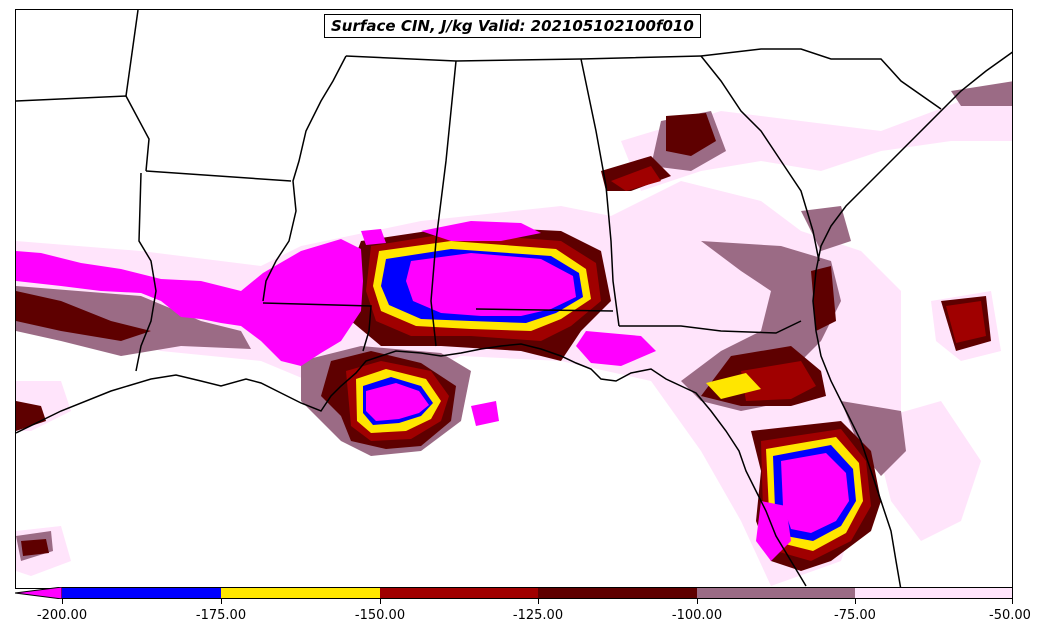 The image size is (1044, 633). I want to click on state-border-ga-fl, so click(710, 327).